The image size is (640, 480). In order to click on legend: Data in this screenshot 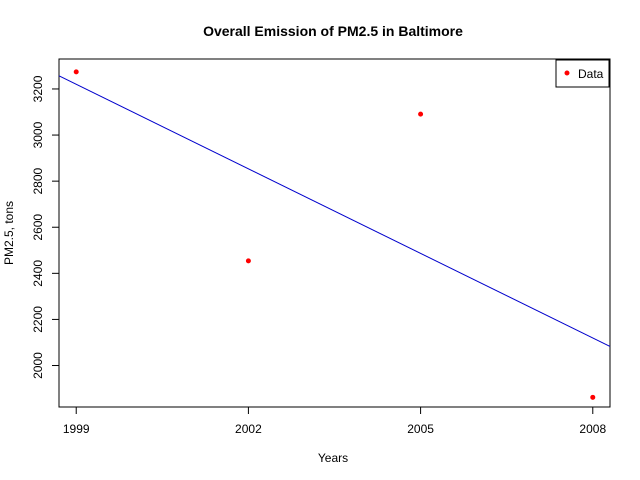, I will do `click(582, 73)`.